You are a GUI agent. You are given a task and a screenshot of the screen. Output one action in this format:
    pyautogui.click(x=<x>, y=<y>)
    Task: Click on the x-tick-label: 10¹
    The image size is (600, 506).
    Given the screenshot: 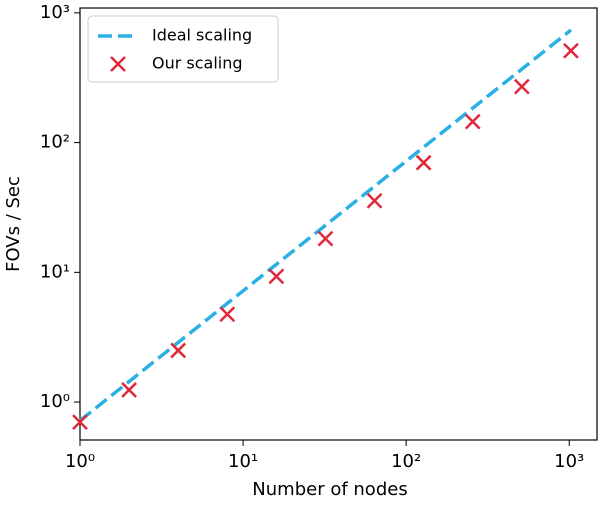 What is the action you would take?
    pyautogui.click(x=243, y=461)
    